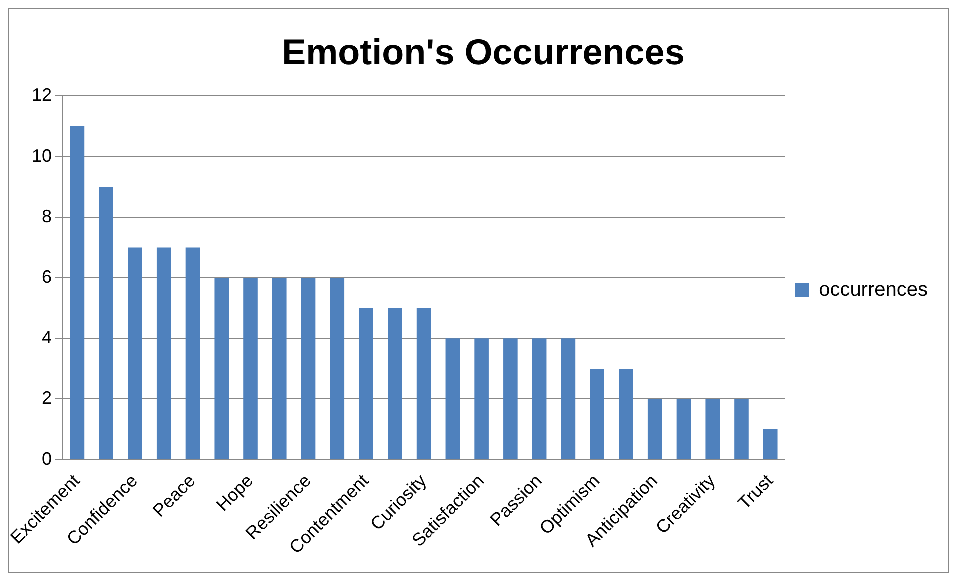 Image resolution: width=957 pixels, height=581 pixels. Describe the element at coordinates (47, 398) in the screenshot. I see `y-tick-label: 2` at that location.